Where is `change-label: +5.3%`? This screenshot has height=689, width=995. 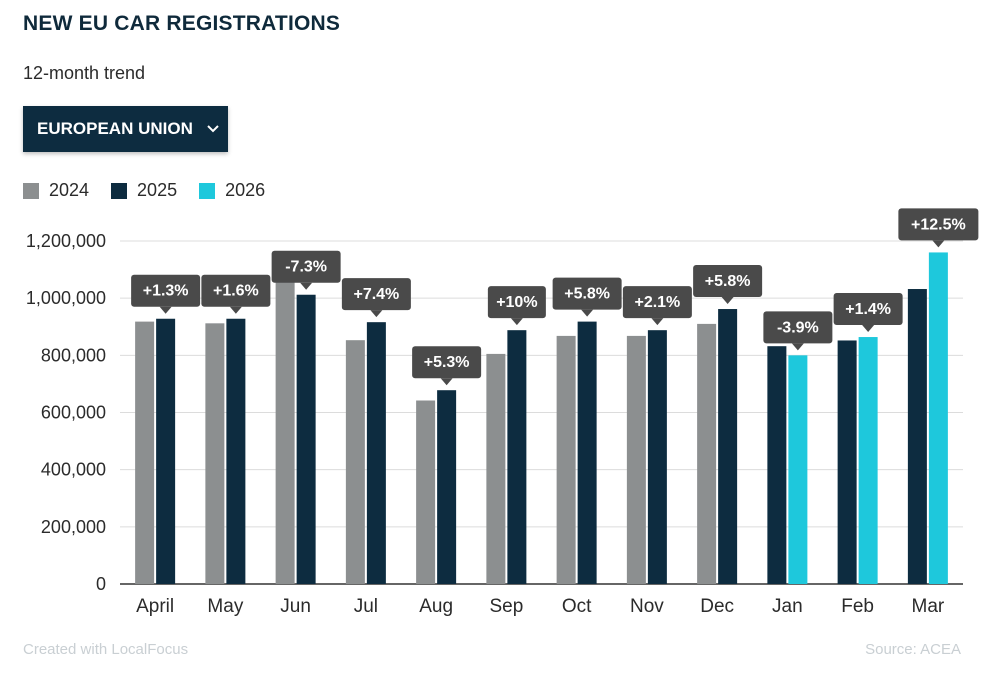 change-label: +5.3% is located at coordinates (447, 362).